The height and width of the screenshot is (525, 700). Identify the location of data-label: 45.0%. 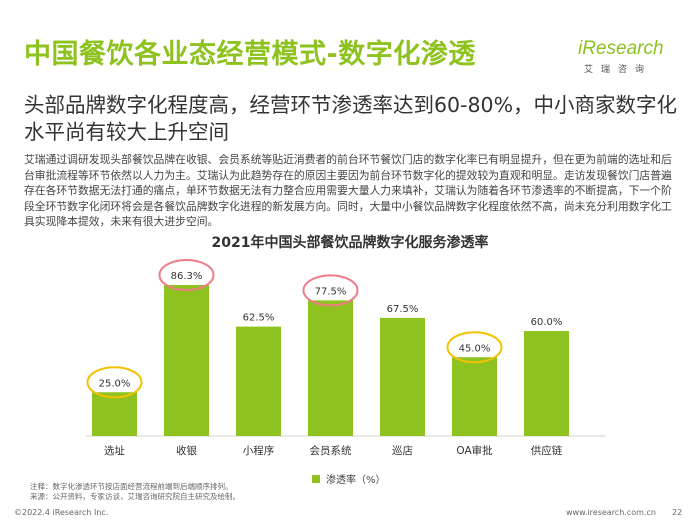
(475, 348).